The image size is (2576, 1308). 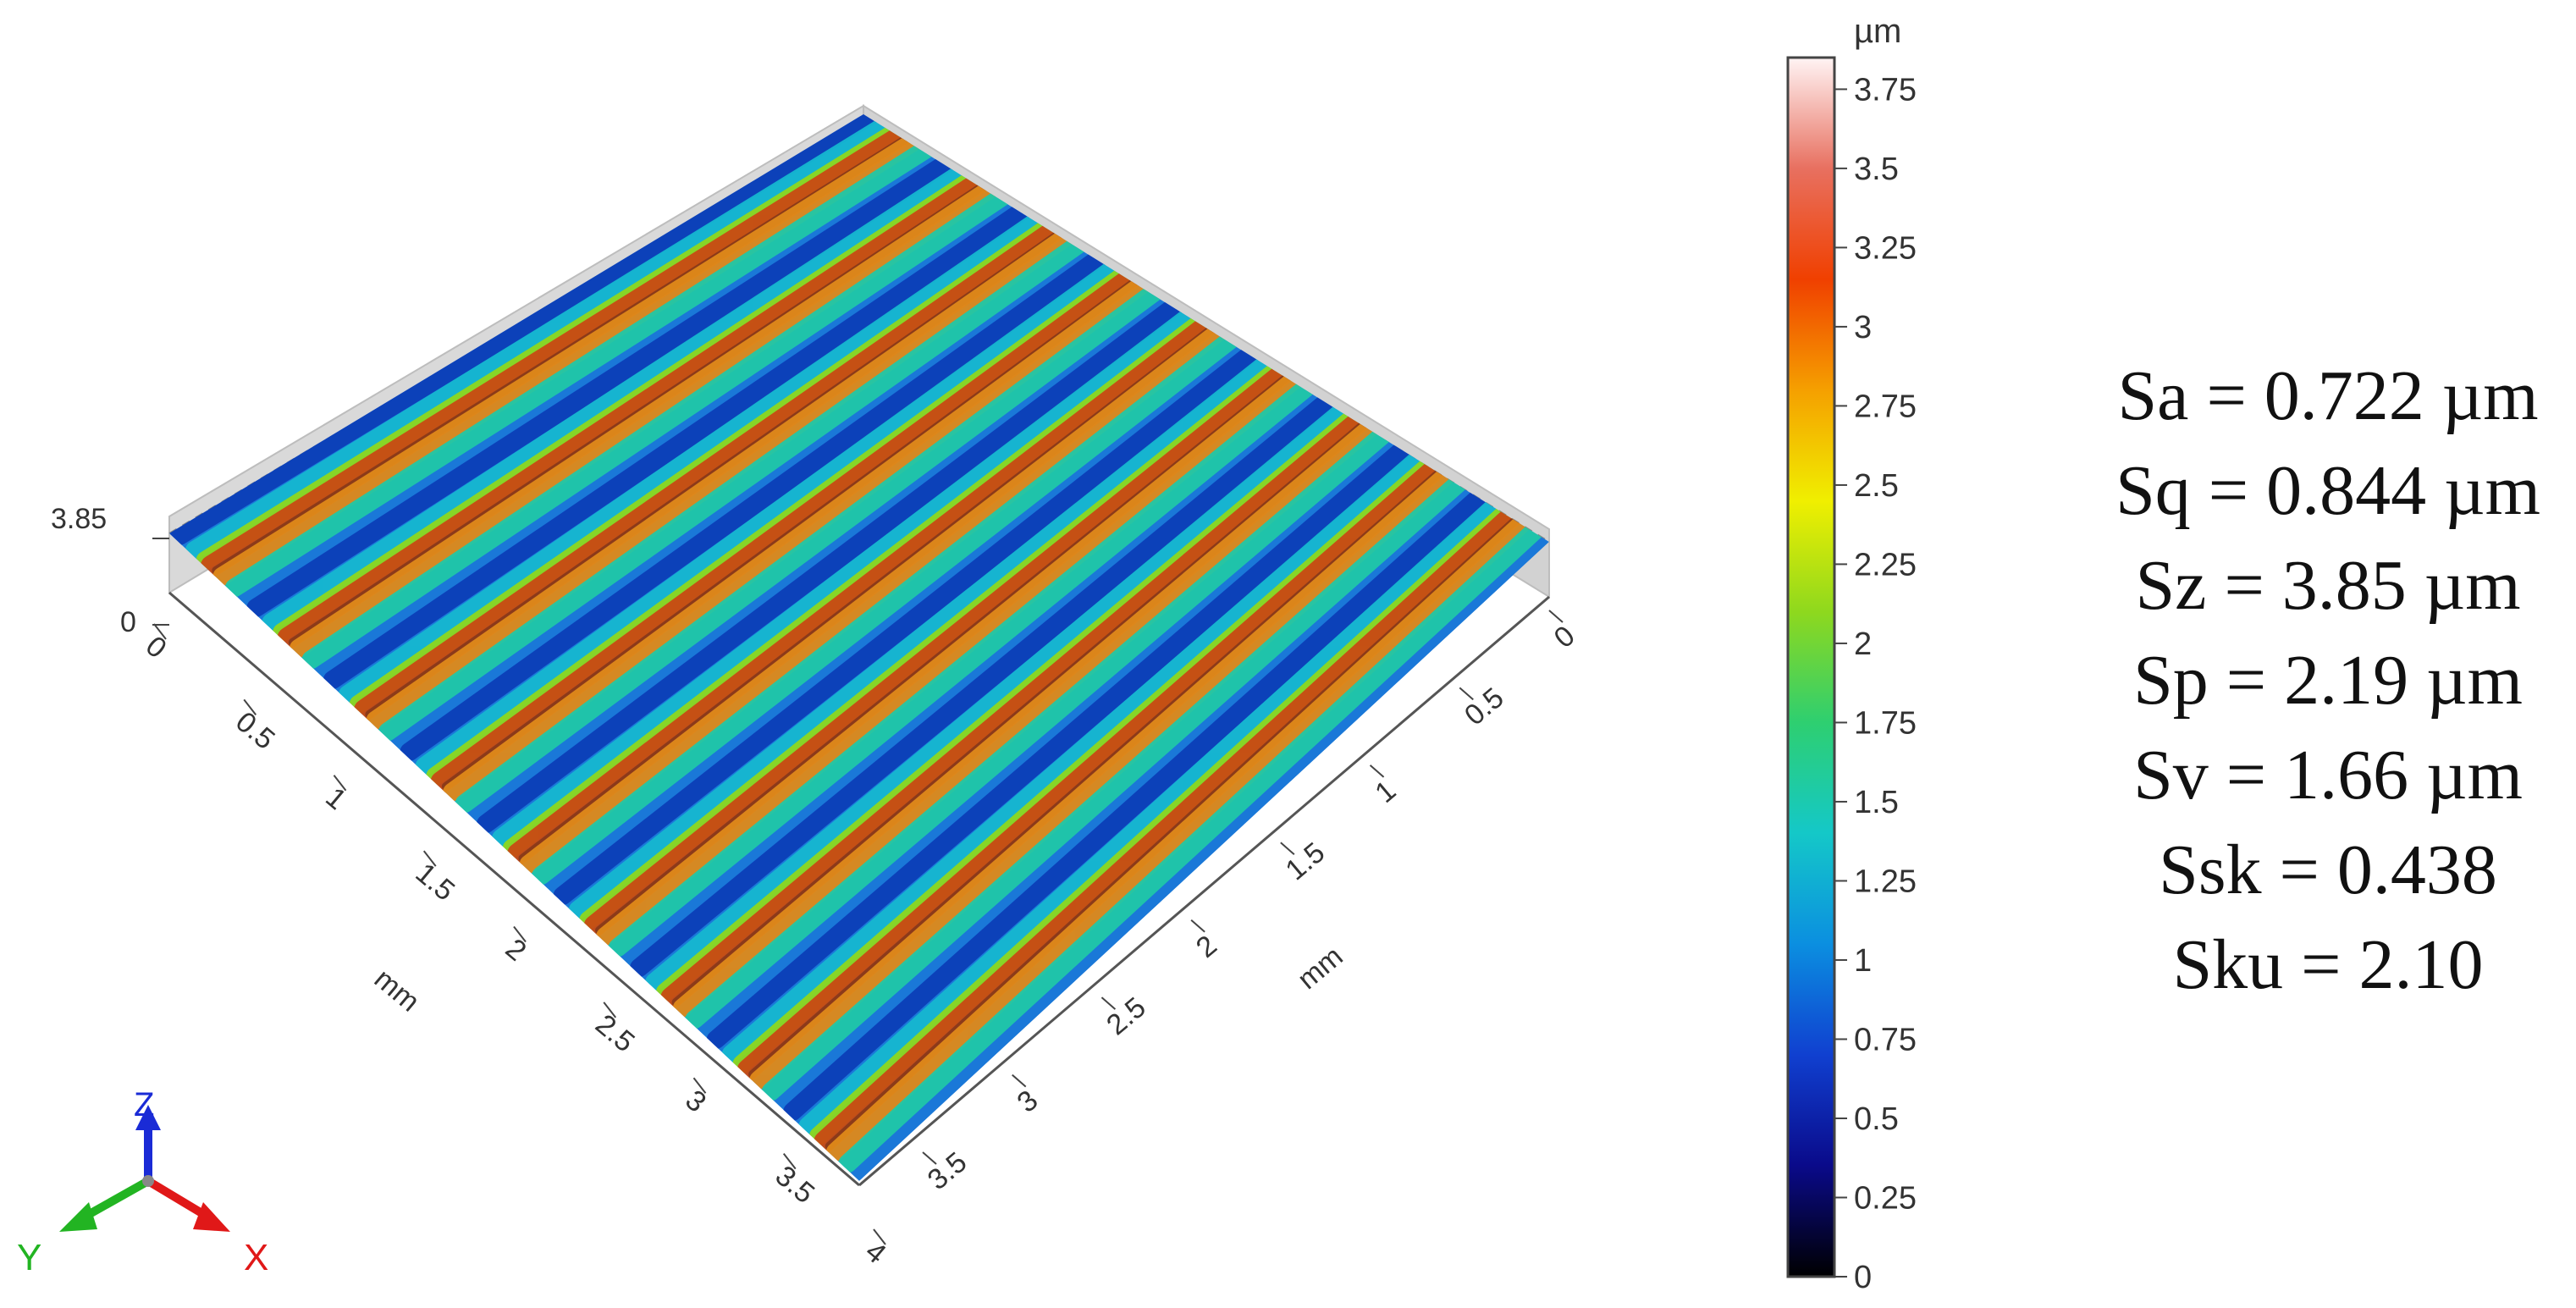 I want to click on axis-triad: Z X Y, so click(x=142, y=1182).